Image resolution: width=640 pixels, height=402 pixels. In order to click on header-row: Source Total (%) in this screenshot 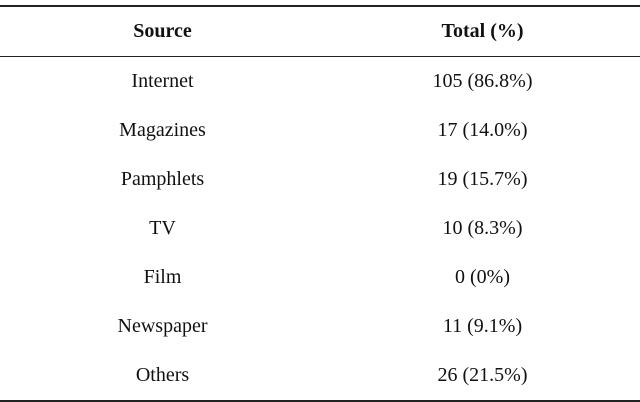, I will do `click(320, 31)`.